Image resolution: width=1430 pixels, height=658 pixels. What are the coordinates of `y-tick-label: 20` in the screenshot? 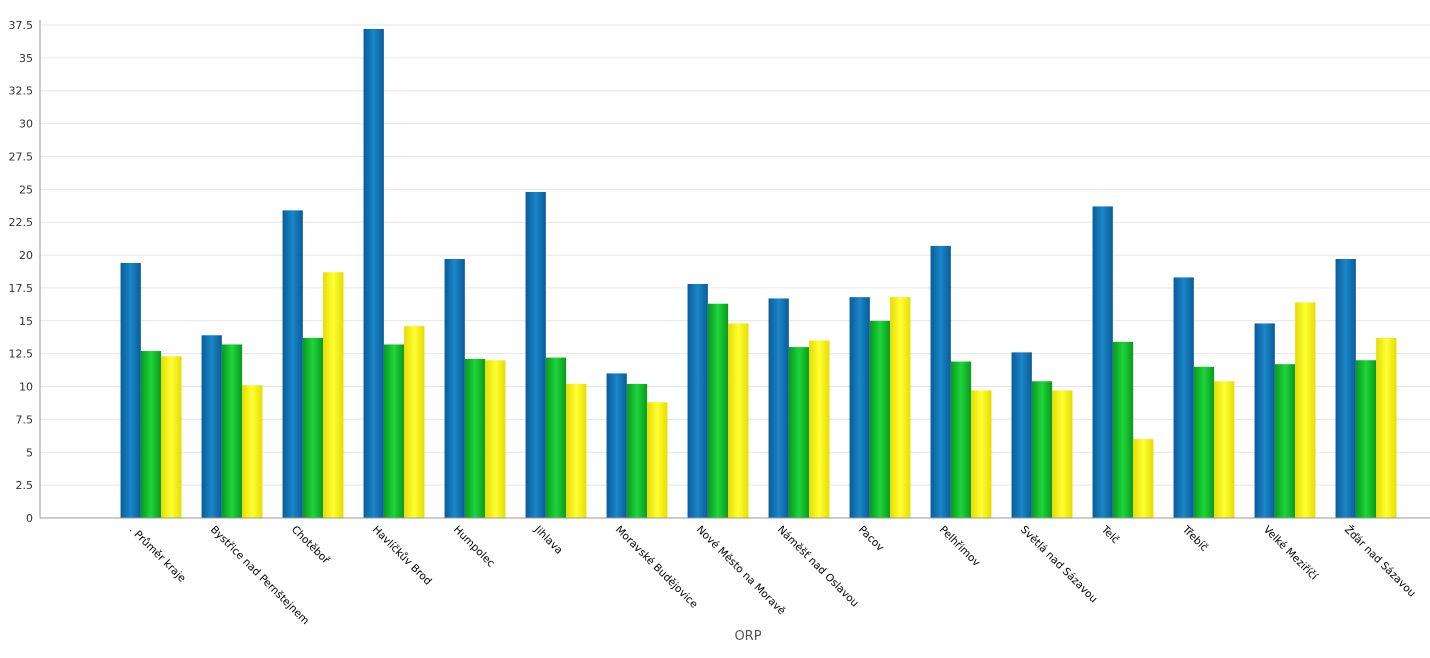 It's located at (26, 255).